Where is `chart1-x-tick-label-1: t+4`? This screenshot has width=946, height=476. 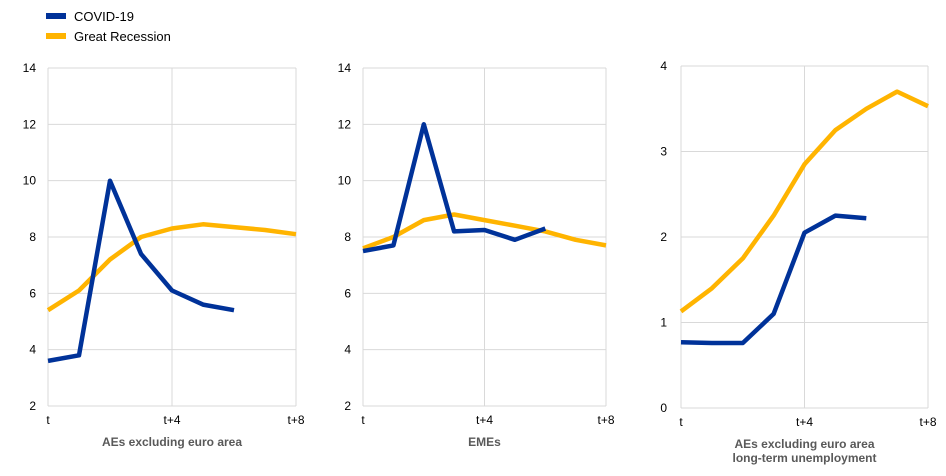
chart1-x-tick-label-1: t+4 is located at coordinates (171, 420).